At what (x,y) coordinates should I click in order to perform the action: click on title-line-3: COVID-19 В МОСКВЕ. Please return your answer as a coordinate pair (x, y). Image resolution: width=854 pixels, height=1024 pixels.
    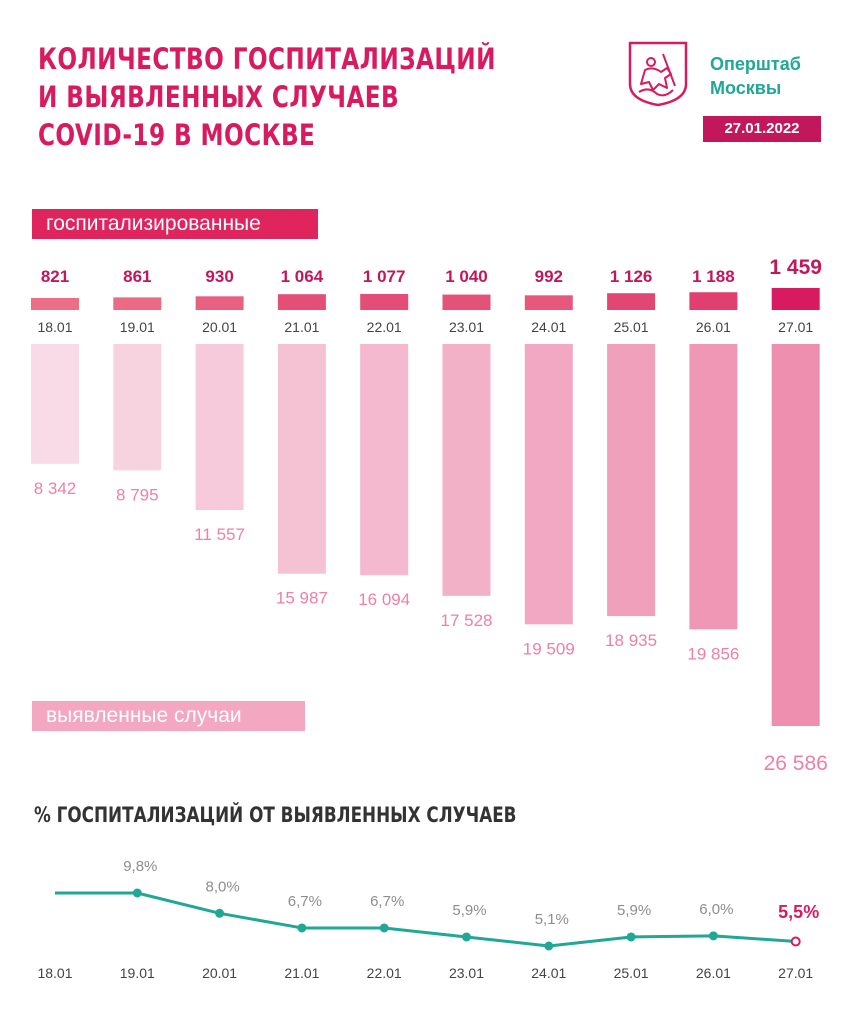
    Looking at the image, I should click on (177, 135).